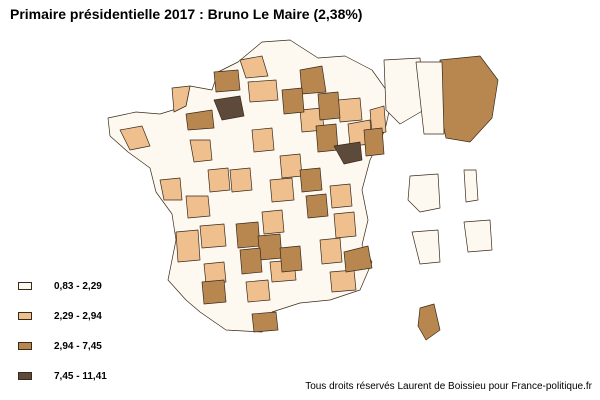 The width and height of the screenshot is (600, 400). What do you see at coordinates (374, 142) in the screenshot?
I see `dept-haute-saone` at bounding box center [374, 142].